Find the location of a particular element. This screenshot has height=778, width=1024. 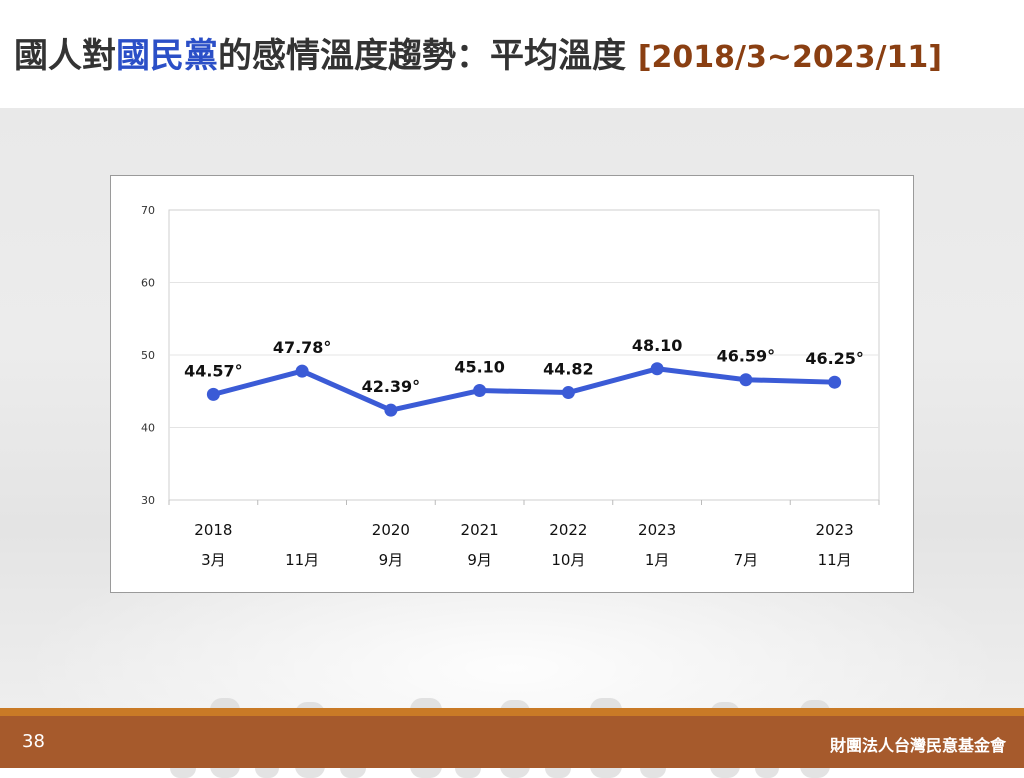

data-label: 44.57° is located at coordinates (213, 370).